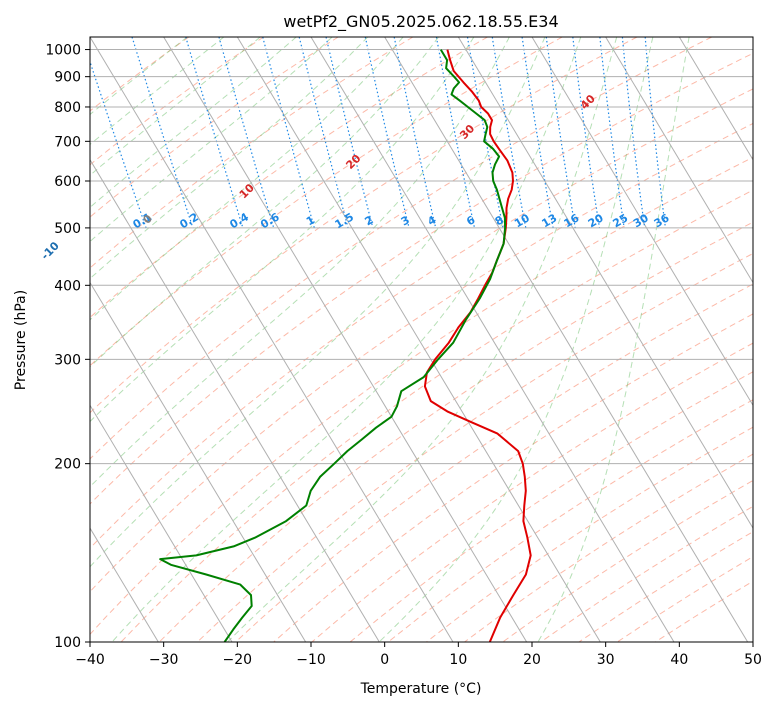  What do you see at coordinates (384, 660) in the screenshot?
I see `x-tick-label: 0` at bounding box center [384, 660].